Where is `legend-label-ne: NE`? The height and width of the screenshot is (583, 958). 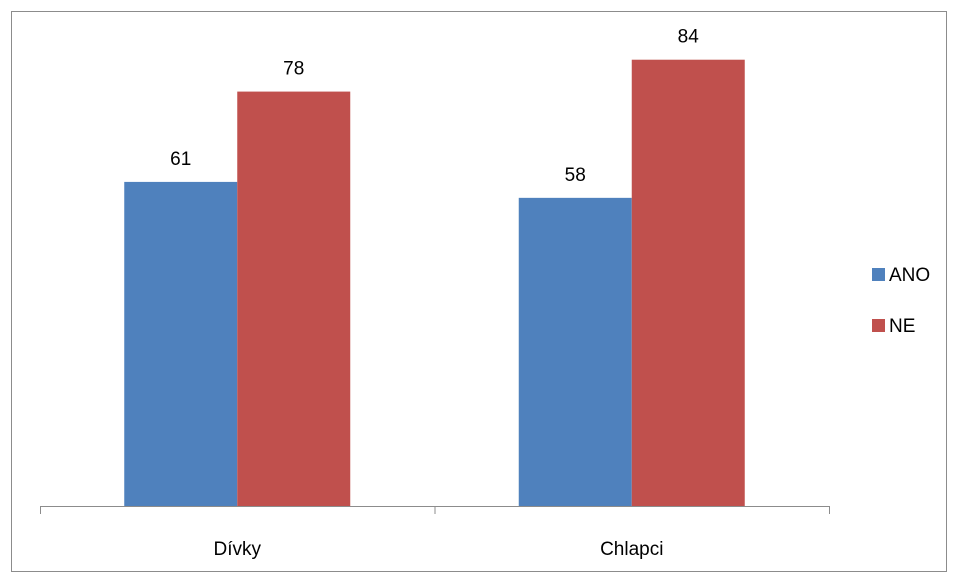
legend-label-ne: NE is located at coordinates (902, 326).